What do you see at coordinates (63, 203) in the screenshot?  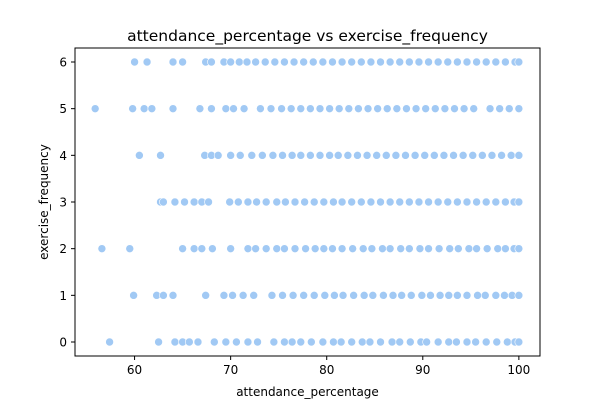 I see `y-tick-label: 3` at bounding box center [63, 203].